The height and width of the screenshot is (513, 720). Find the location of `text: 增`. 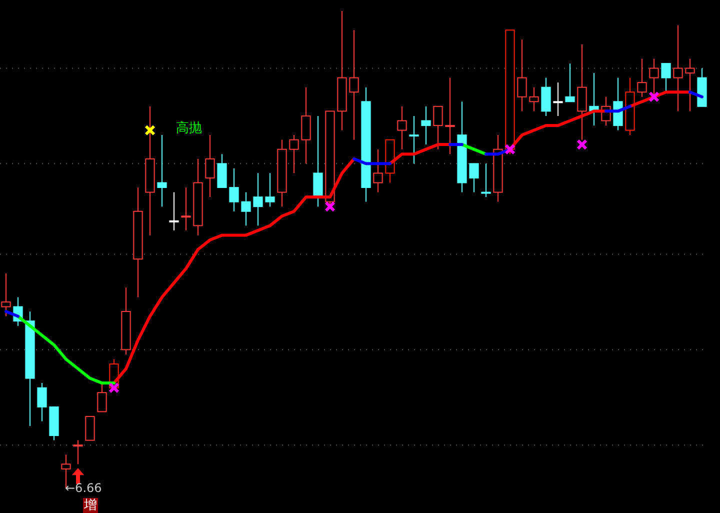

text: 增 is located at coordinates (90, 505).